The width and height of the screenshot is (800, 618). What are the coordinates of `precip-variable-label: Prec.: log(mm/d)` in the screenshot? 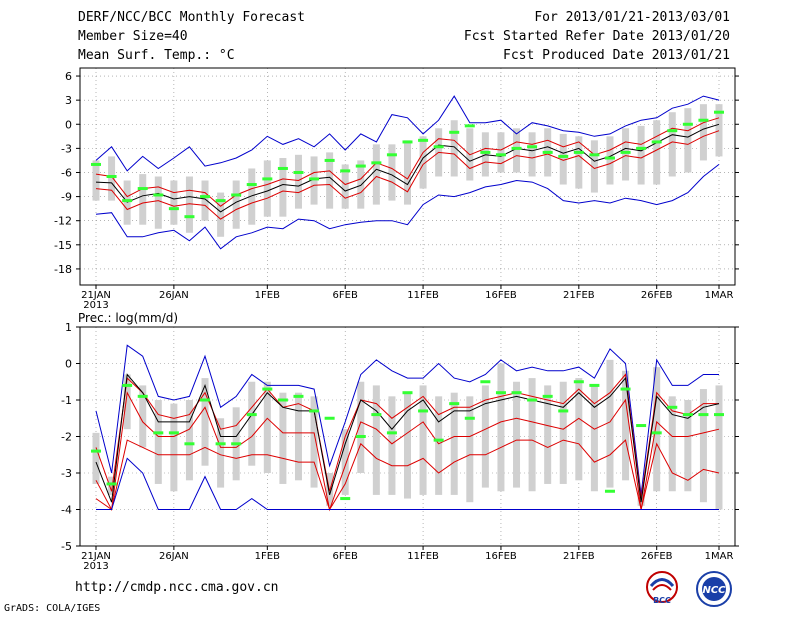 It's located at (128, 318).